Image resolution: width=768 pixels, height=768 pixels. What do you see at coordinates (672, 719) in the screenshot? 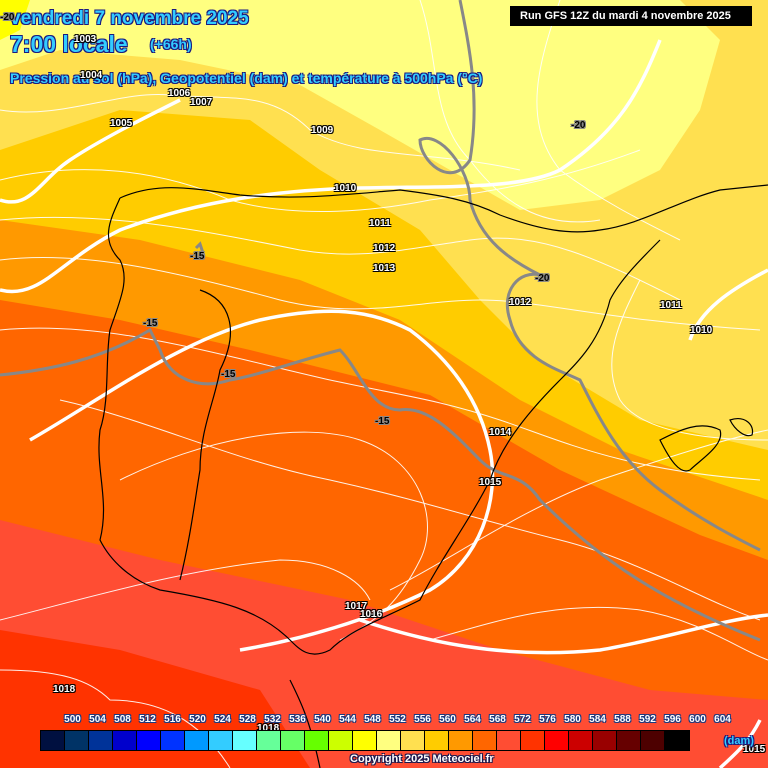
I see `legend-tick: 596` at bounding box center [672, 719].